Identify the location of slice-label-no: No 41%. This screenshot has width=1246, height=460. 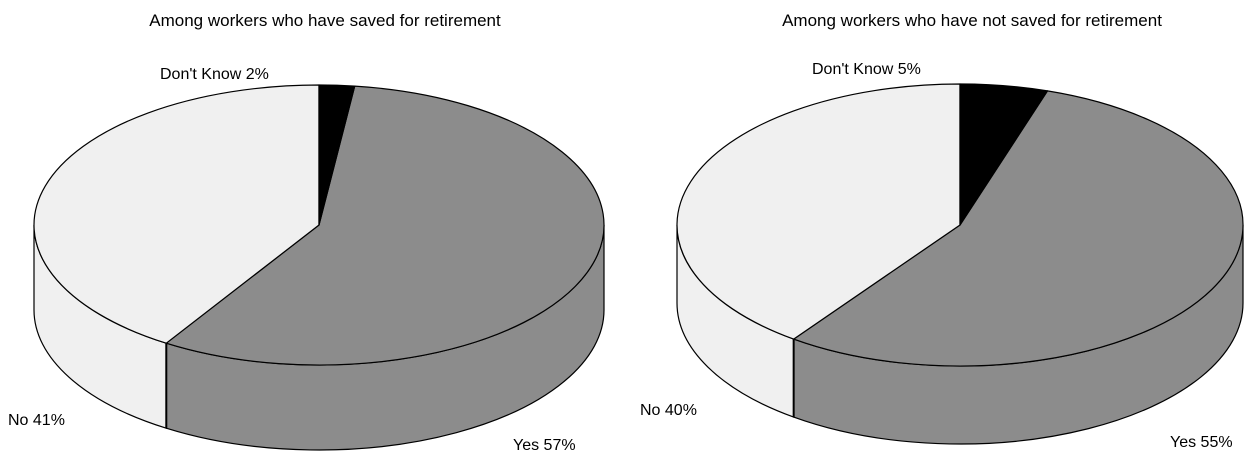
(36, 420).